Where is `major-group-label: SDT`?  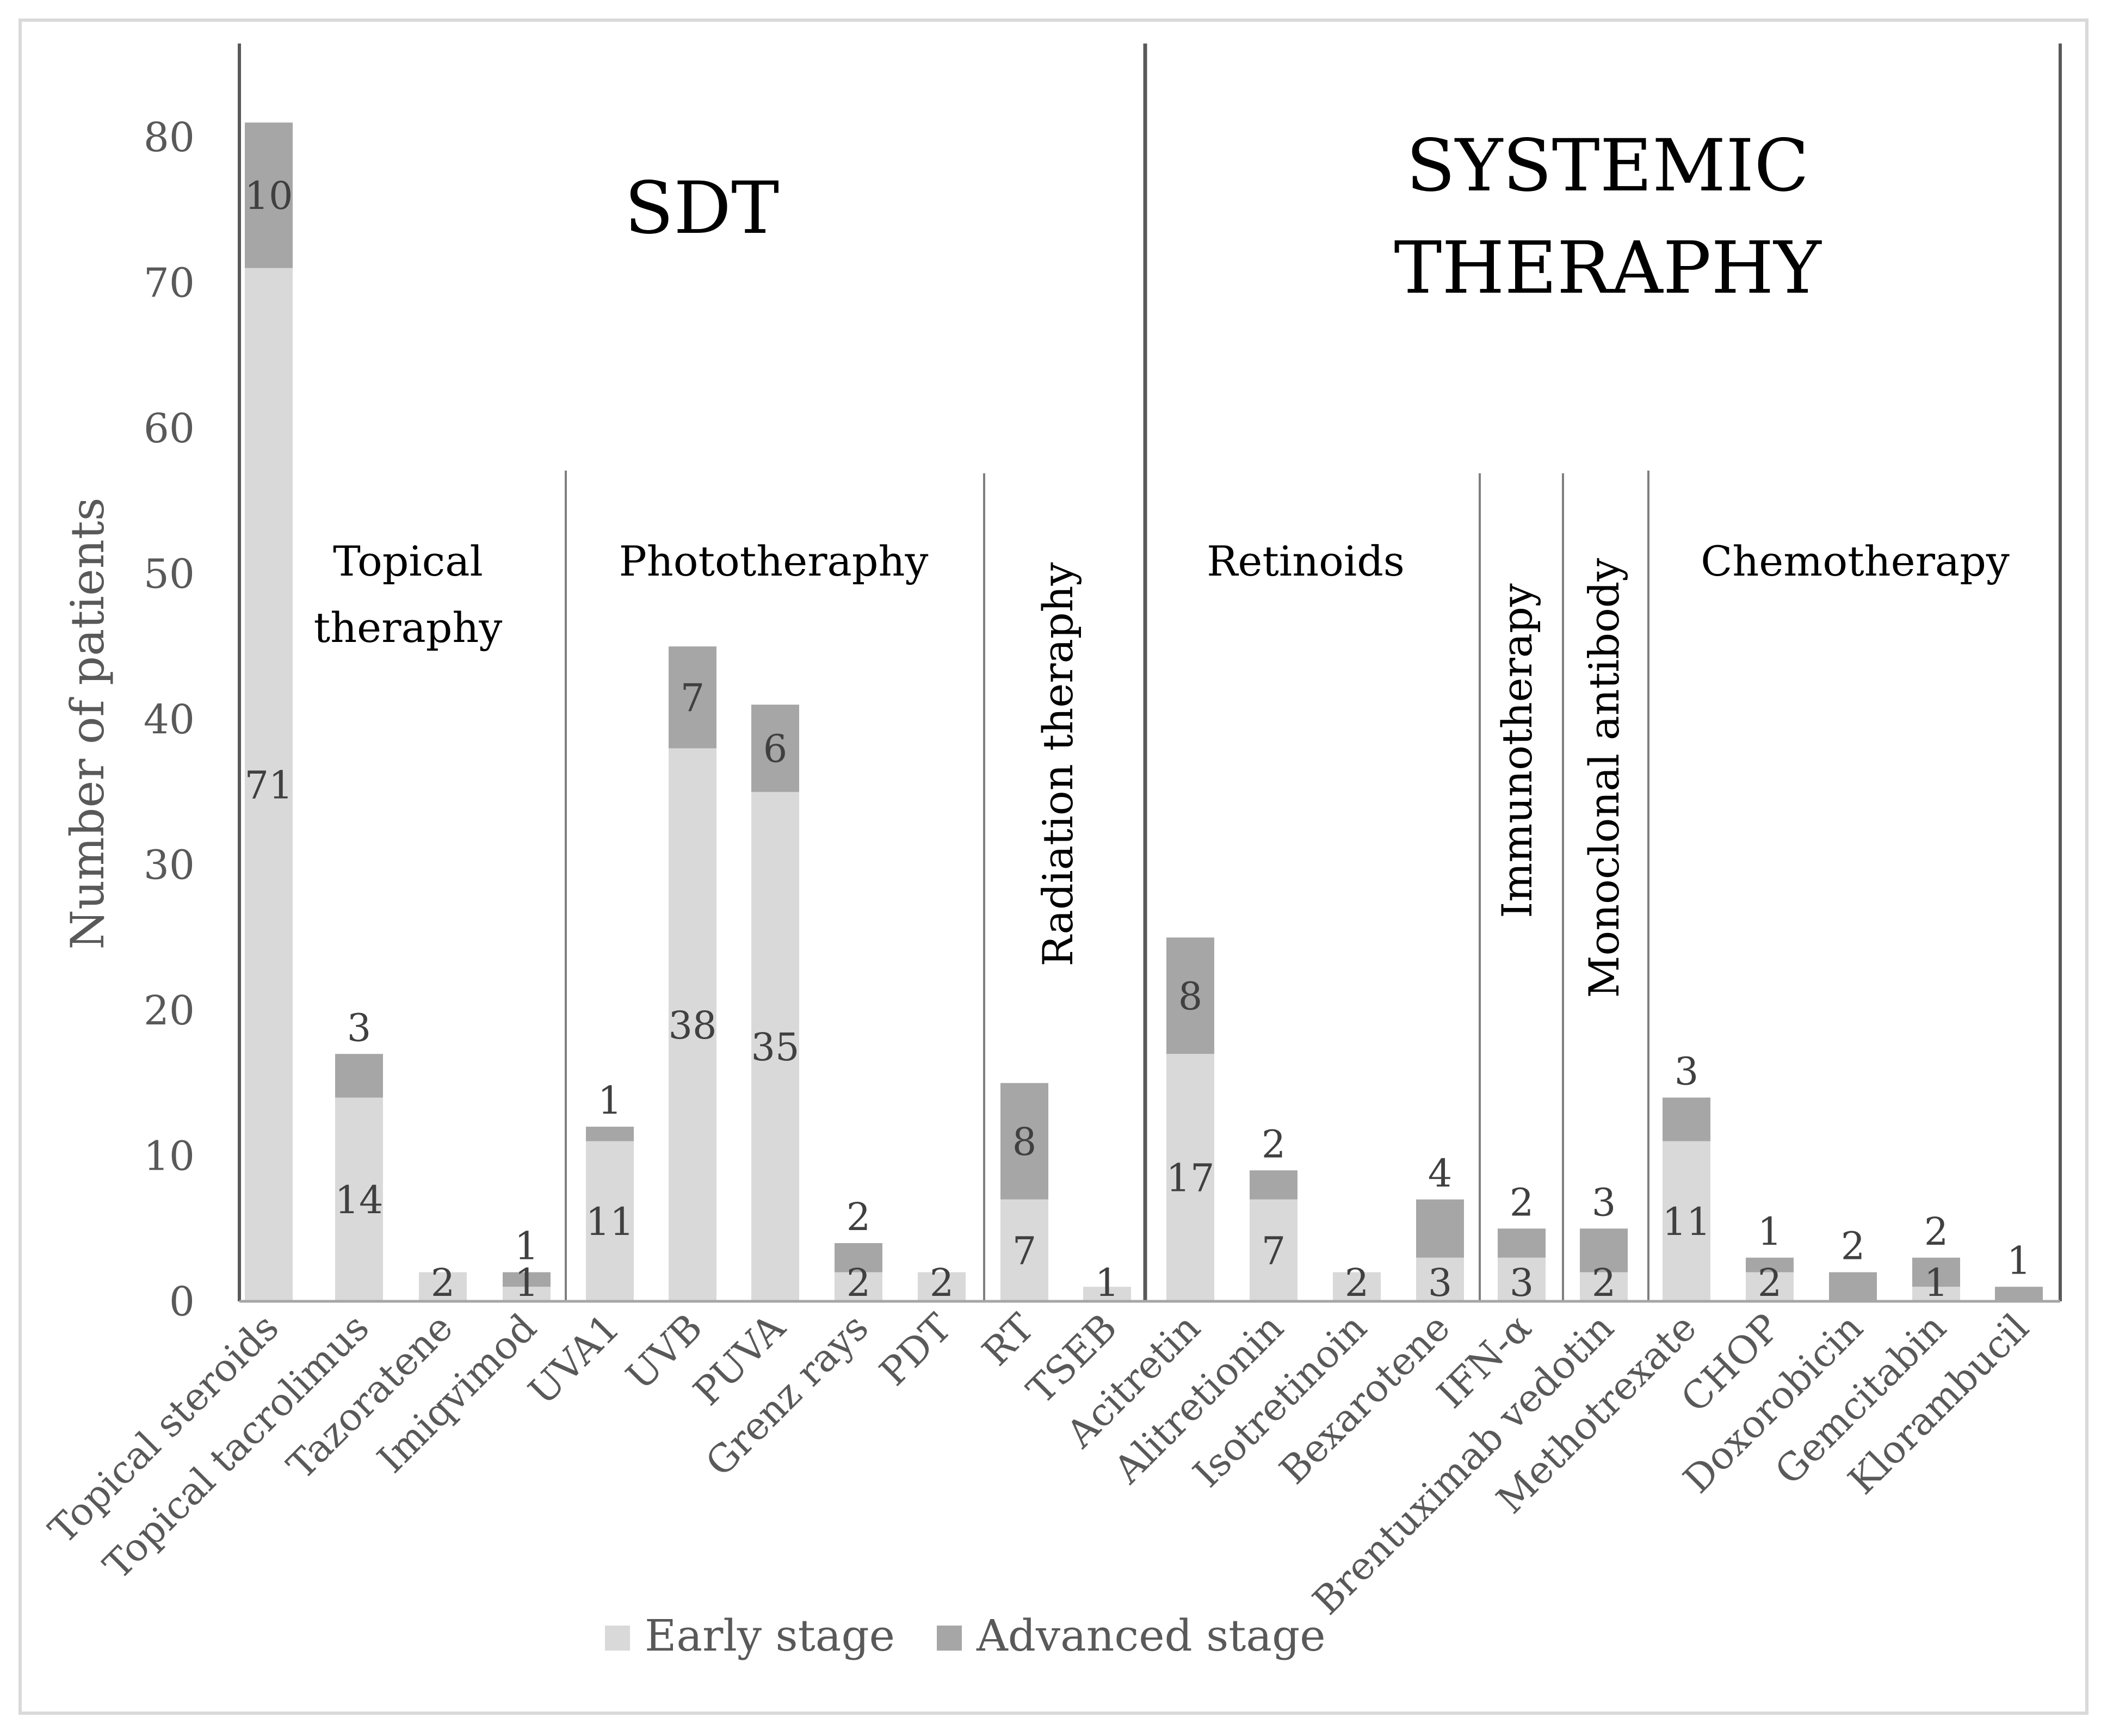
major-group-label: SDT is located at coordinates (702, 208).